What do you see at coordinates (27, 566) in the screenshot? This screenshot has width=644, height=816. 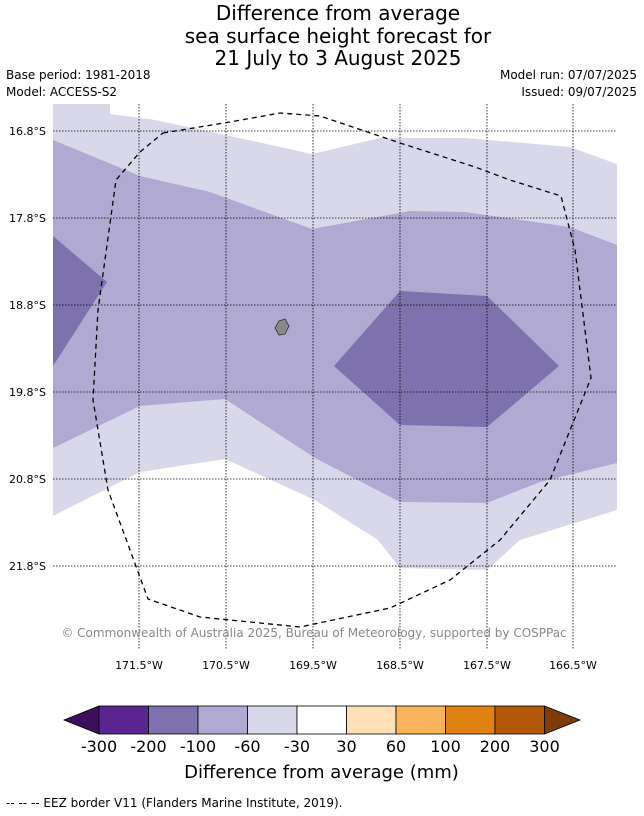 I see `latitude-label: 21.8°S` at bounding box center [27, 566].